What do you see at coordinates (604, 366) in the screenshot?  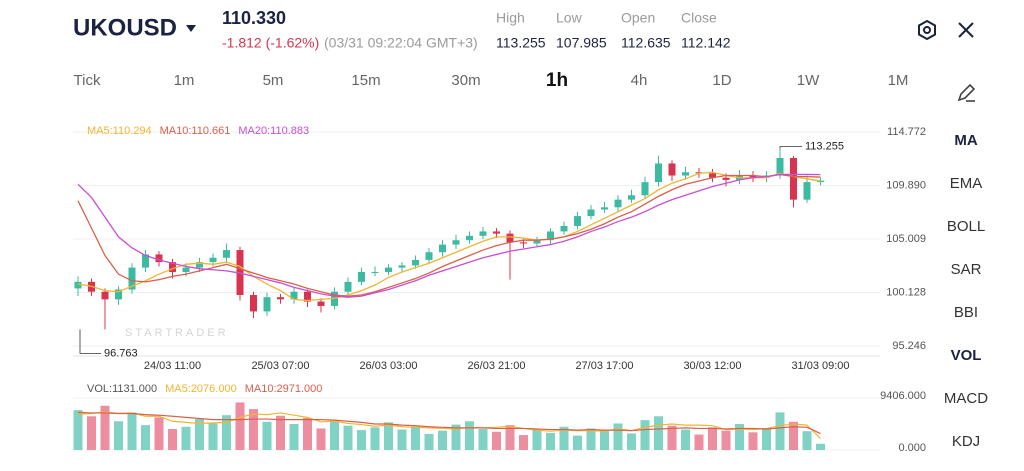 I see `x-tick-label: 27/03 17:00` at bounding box center [604, 366].